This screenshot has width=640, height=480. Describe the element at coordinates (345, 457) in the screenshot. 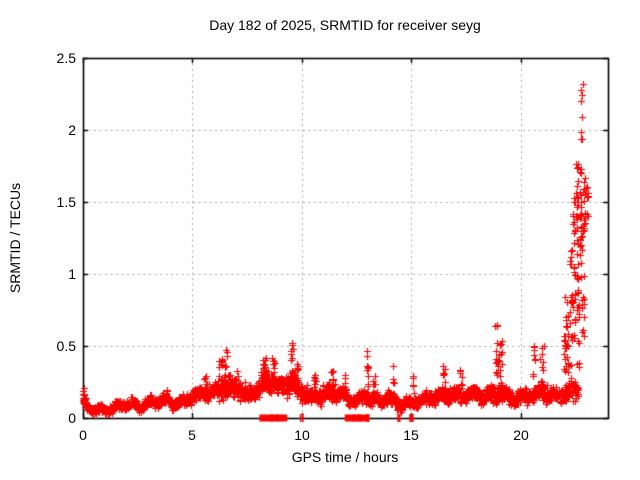

I see `x-axis-label: GPS time / hours` at that location.